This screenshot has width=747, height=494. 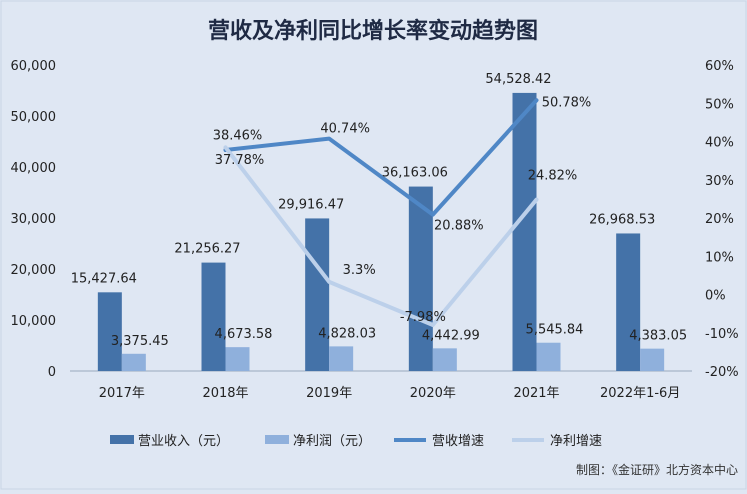 What do you see at coordinates (518, 79) in the screenshot?
I see `bar-value-label: 54,528.42` at bounding box center [518, 79].